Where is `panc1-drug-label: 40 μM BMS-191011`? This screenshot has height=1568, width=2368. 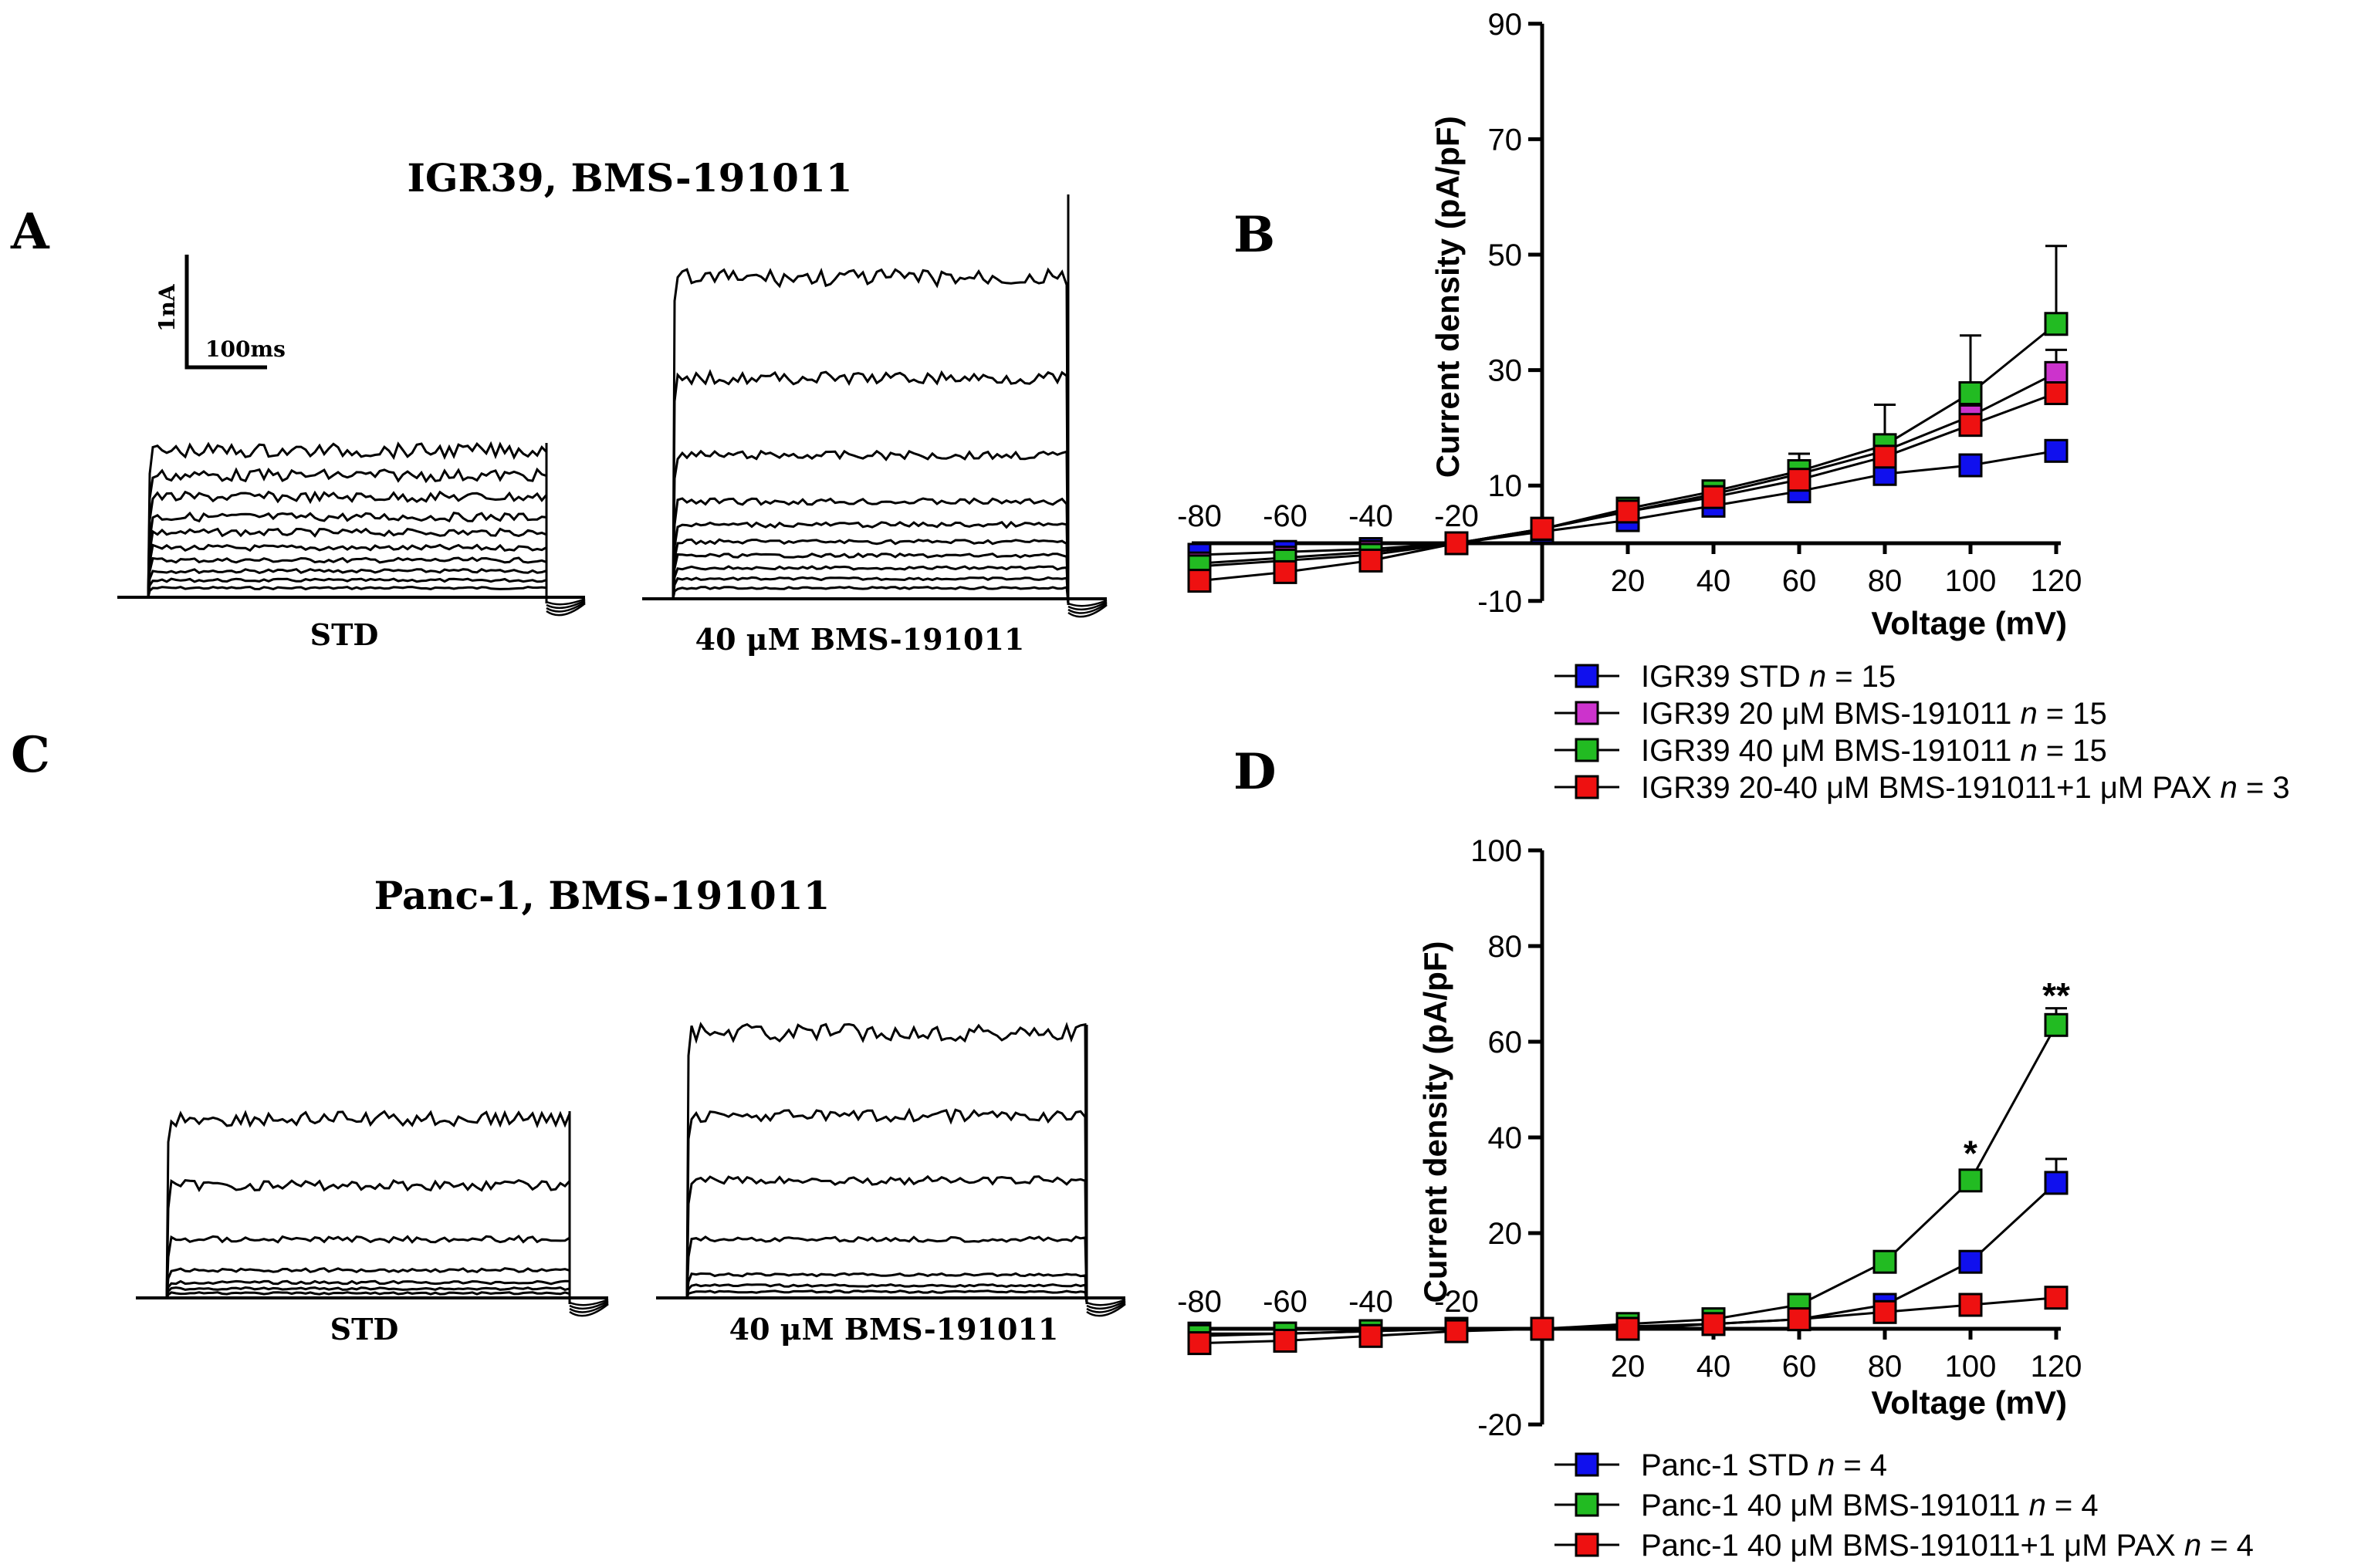
panc1-drug-label: 40 μM BMS-191011 is located at coordinates (894, 1329).